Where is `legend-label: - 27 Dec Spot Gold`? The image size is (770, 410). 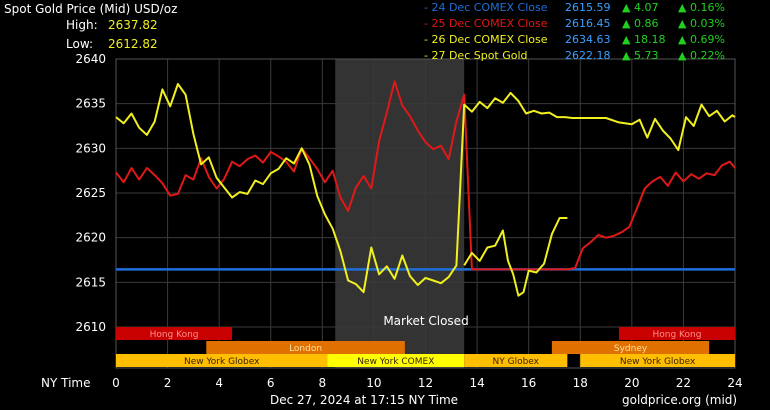
legend-label: - 27 Dec Spot Gold is located at coordinates (476, 55).